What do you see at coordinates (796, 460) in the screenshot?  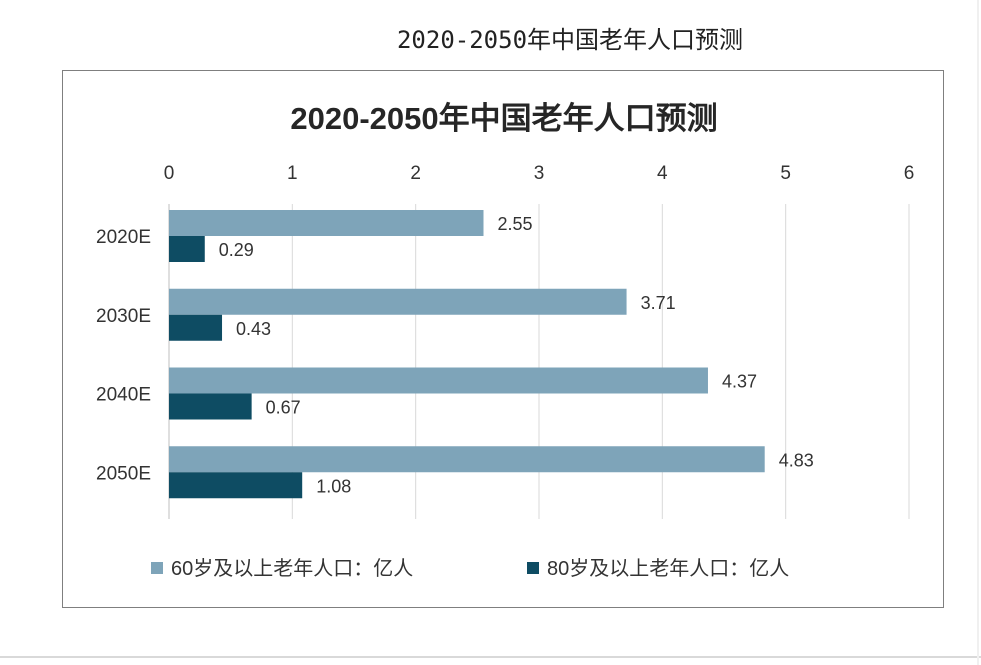 I see `data-label: 4.83` at bounding box center [796, 460].